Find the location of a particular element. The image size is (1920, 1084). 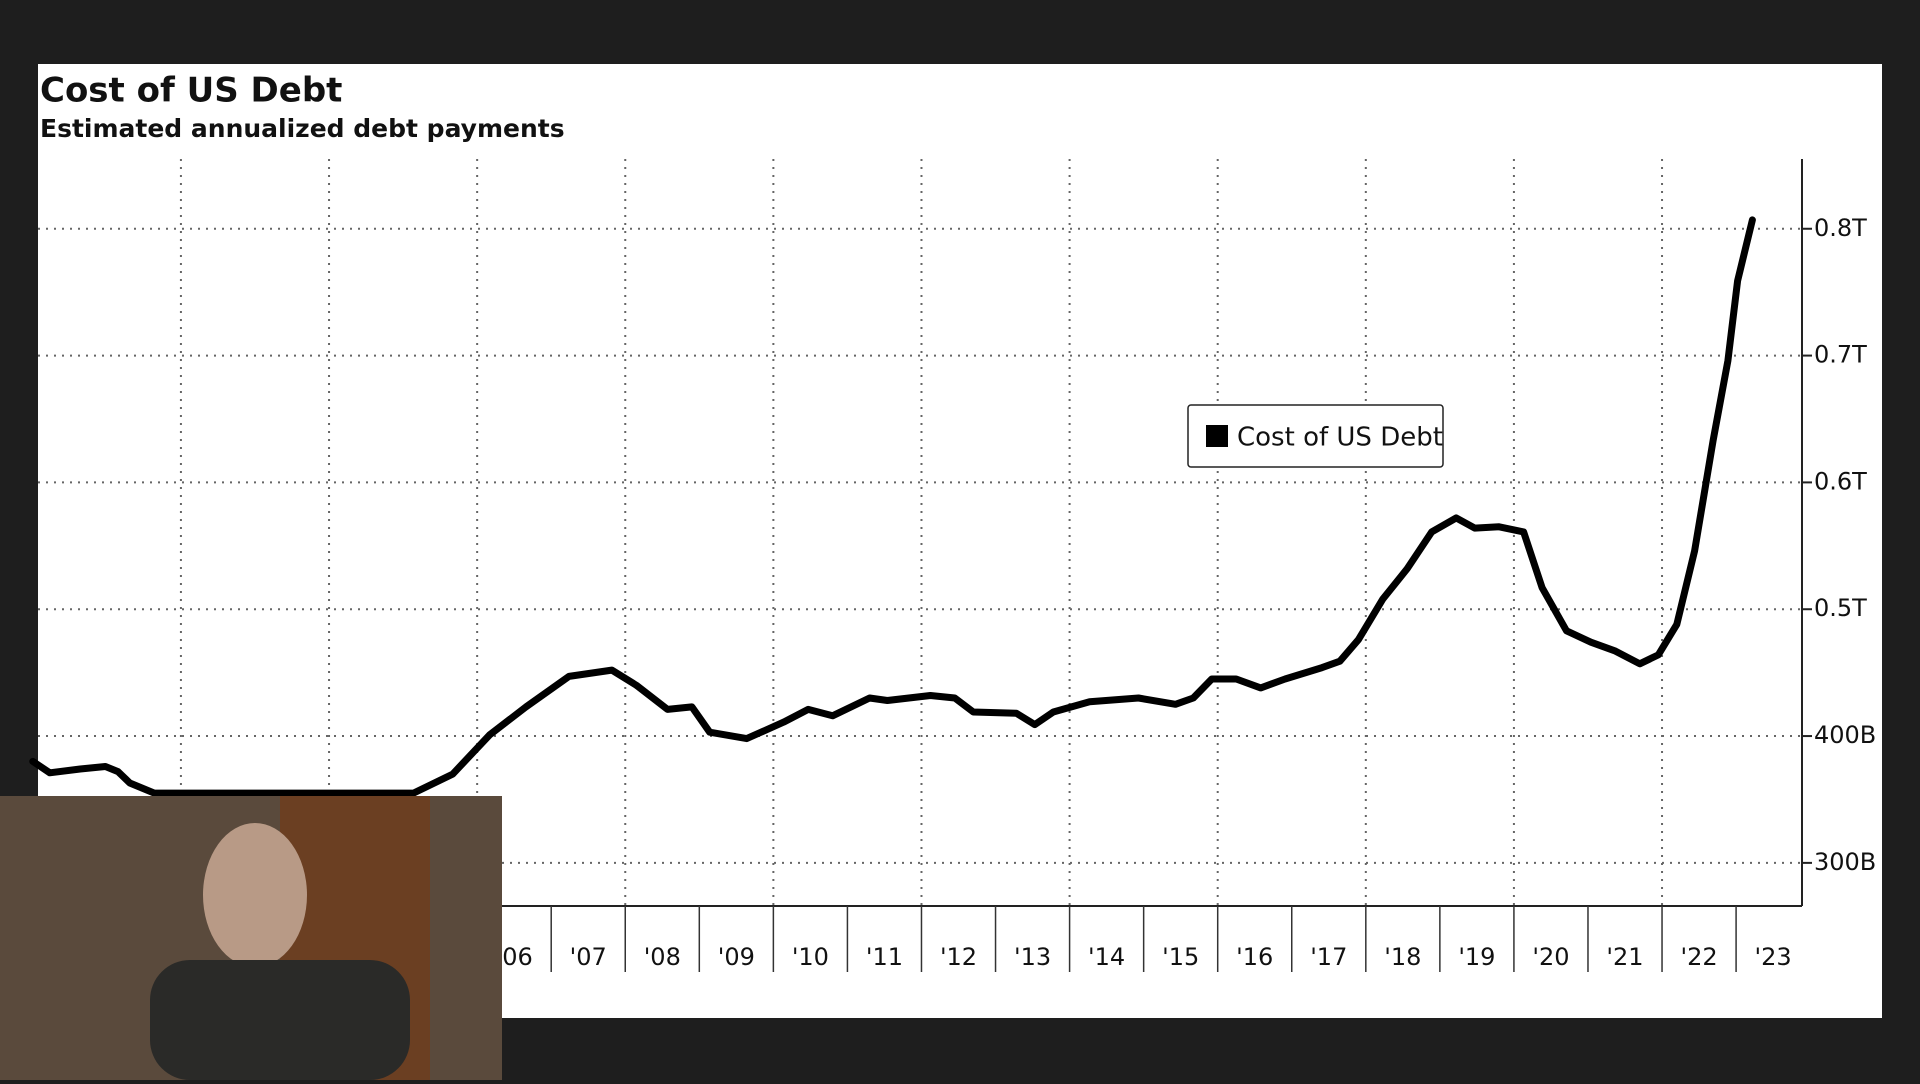

x-tick-label: '12 is located at coordinates (958, 957).